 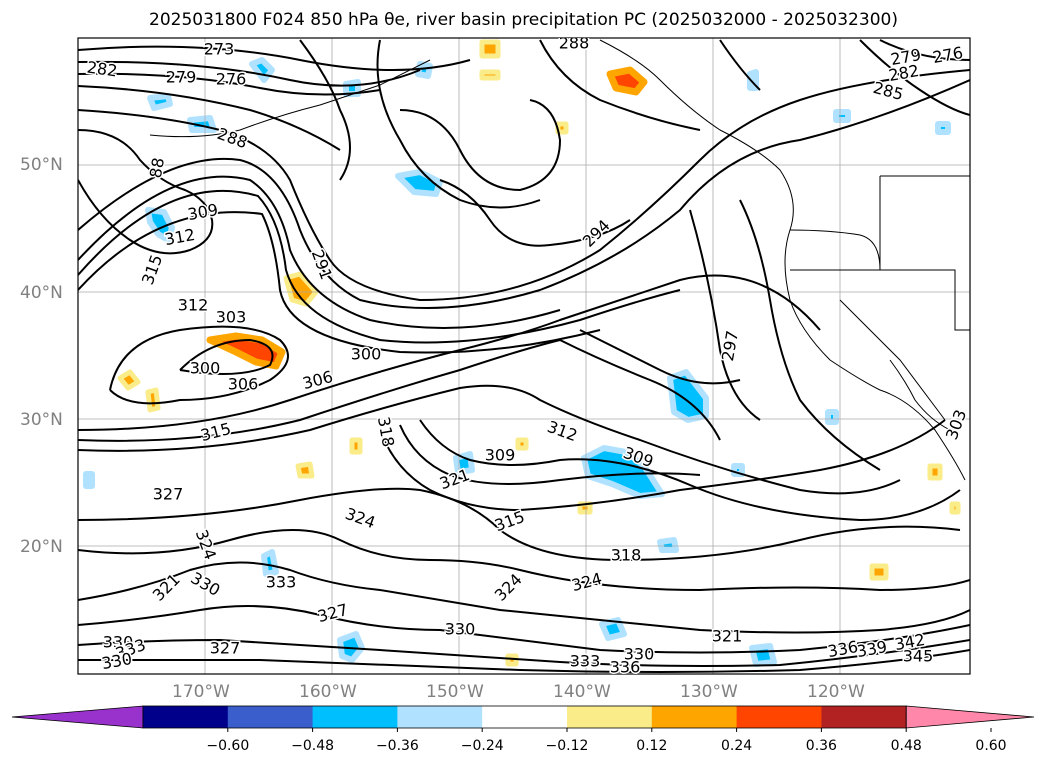 I want to click on contour-label: 273, so click(x=219, y=49).